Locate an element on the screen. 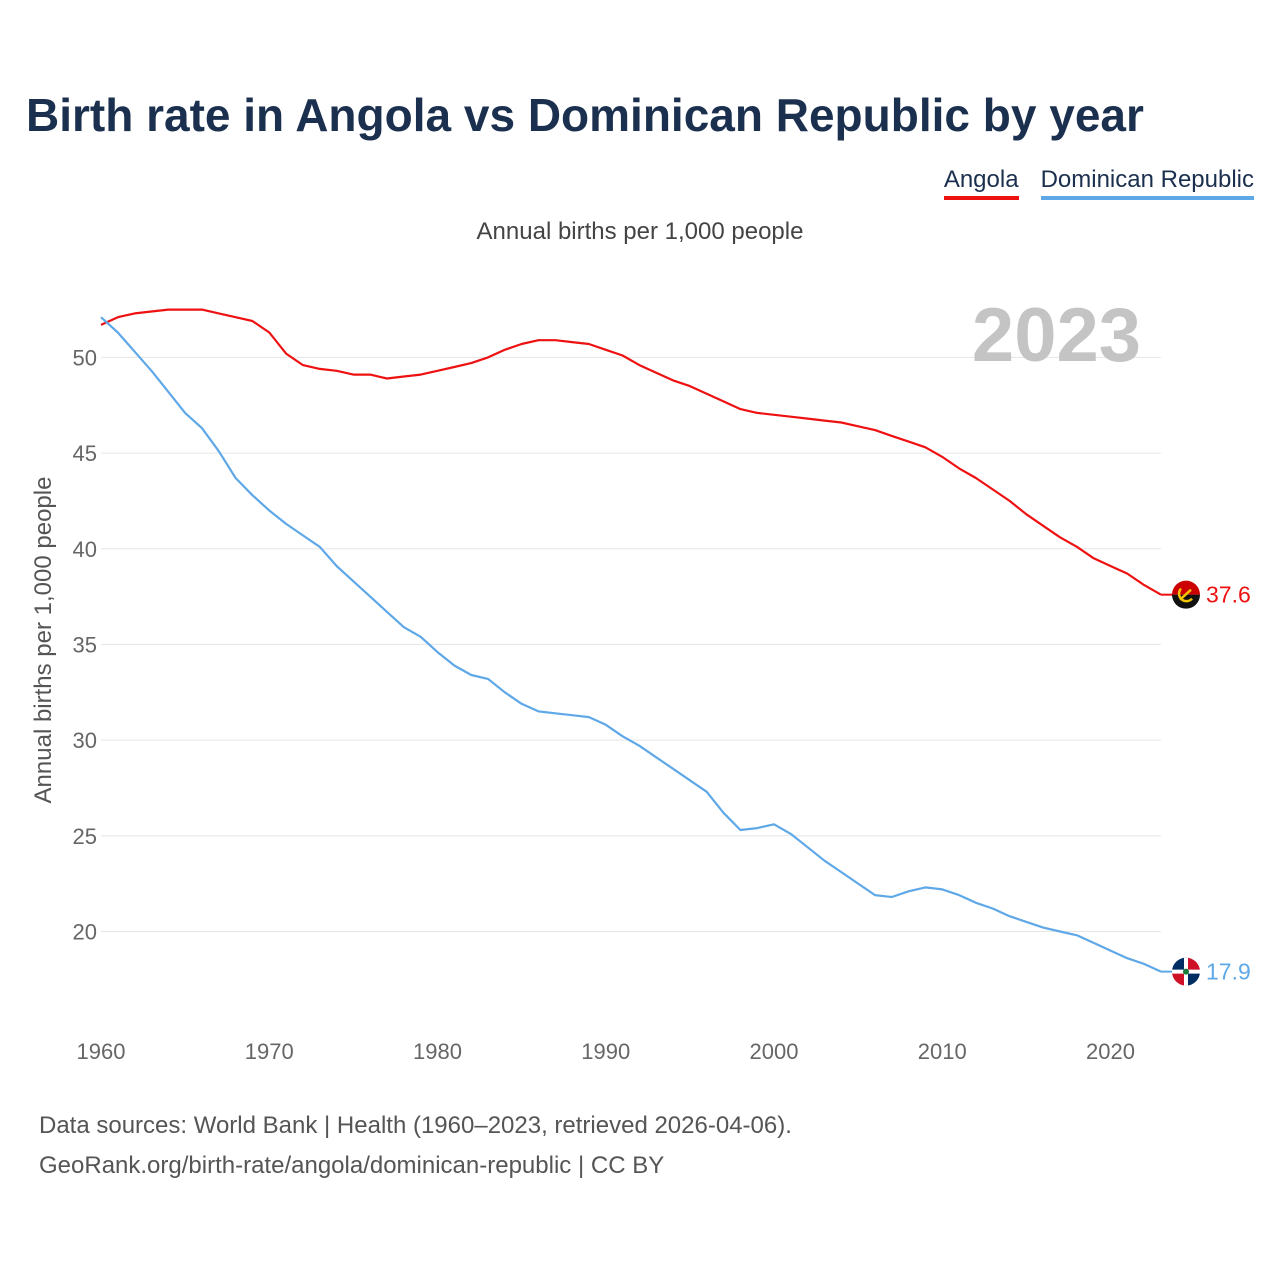  y-tick-label: 35 is located at coordinates (85, 644).